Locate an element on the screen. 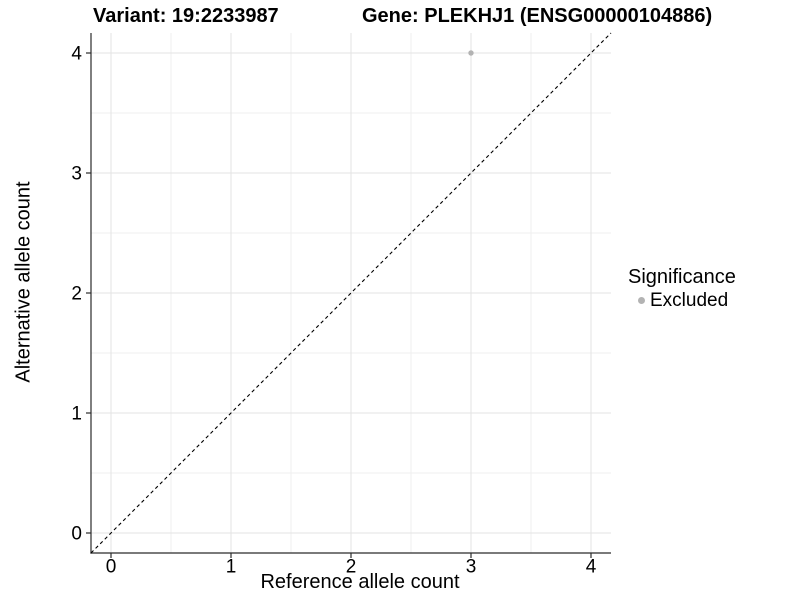 The width and height of the screenshot is (800, 600). plot-title-gene: Gene: PLEKHJ1 (ENSG00000104886) is located at coordinates (537, 16).